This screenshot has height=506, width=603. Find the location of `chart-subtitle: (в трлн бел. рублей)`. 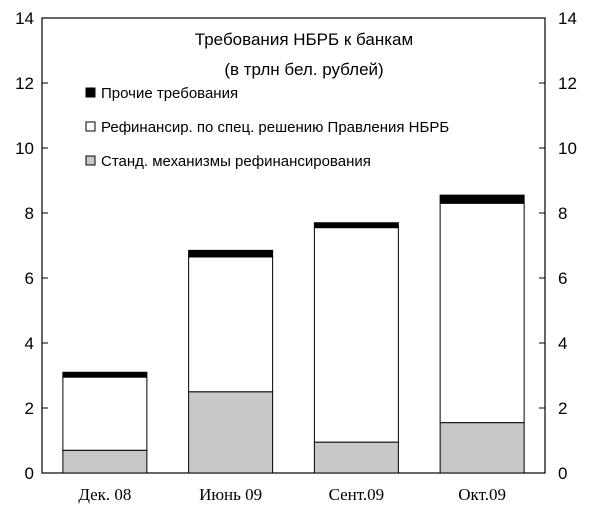

chart-subtitle: (в трлн бел. рублей) is located at coordinates (303, 69).